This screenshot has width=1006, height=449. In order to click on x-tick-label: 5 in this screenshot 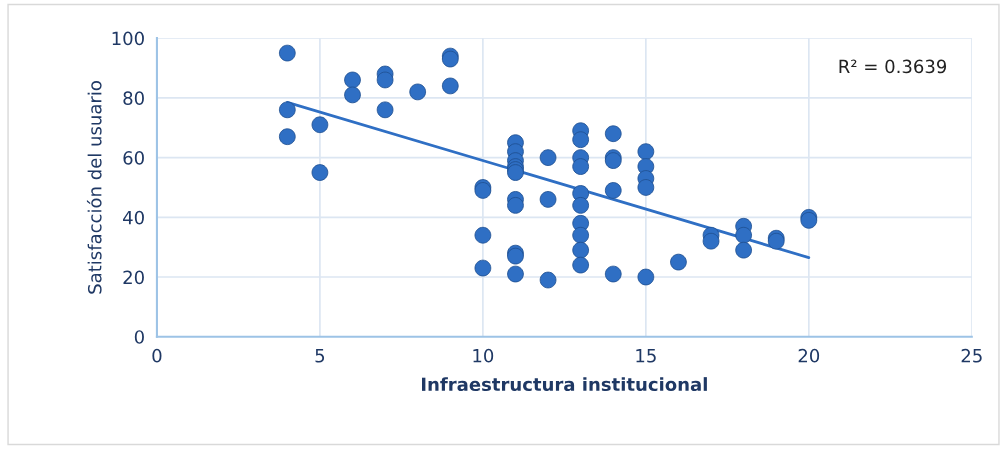, I will do `click(320, 356)`.